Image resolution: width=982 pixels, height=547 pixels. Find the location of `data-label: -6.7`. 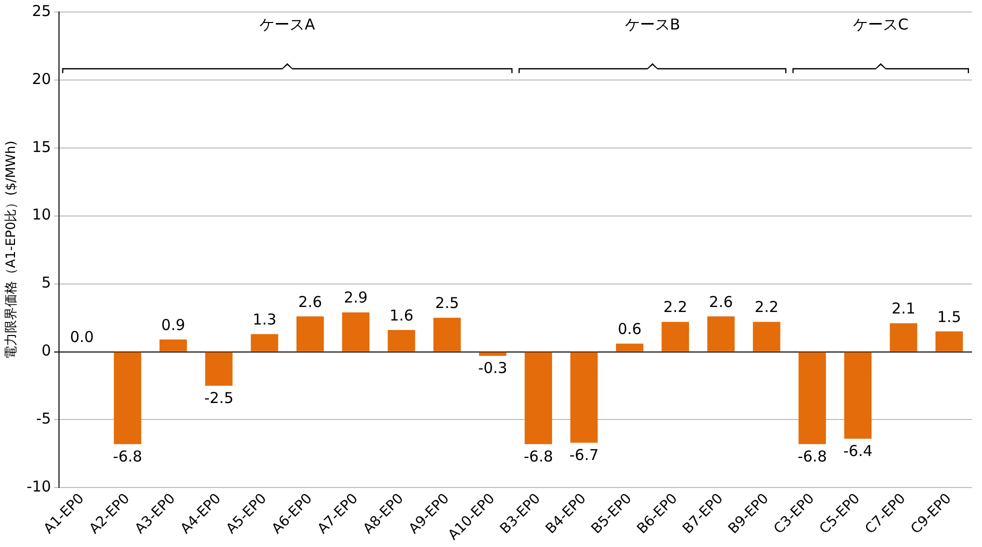

data-label: -6.7 is located at coordinates (584, 455).